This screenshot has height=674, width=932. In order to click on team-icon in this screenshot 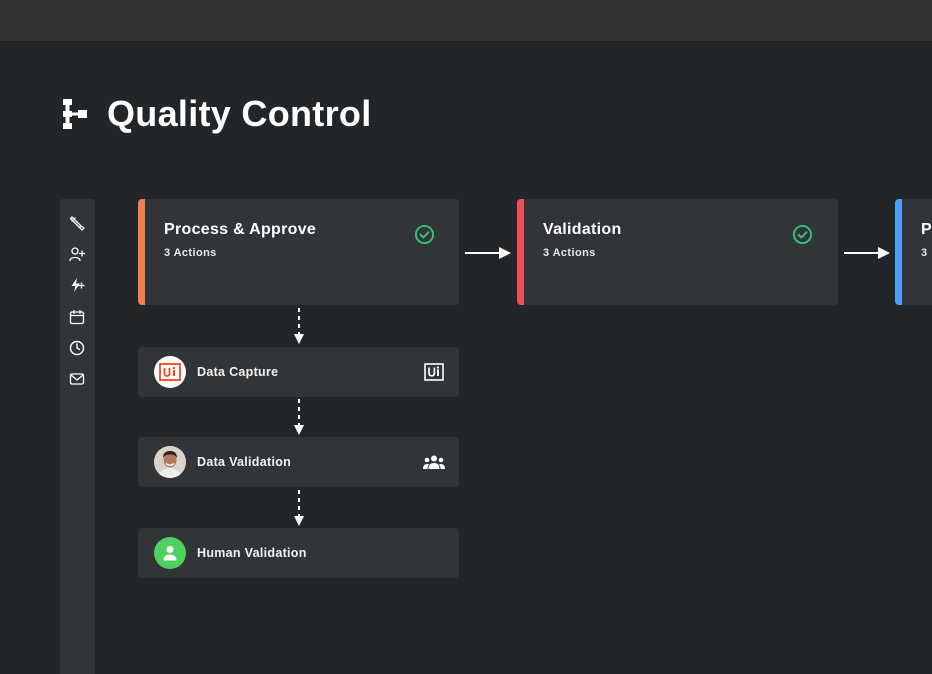, I will do `click(434, 462)`.